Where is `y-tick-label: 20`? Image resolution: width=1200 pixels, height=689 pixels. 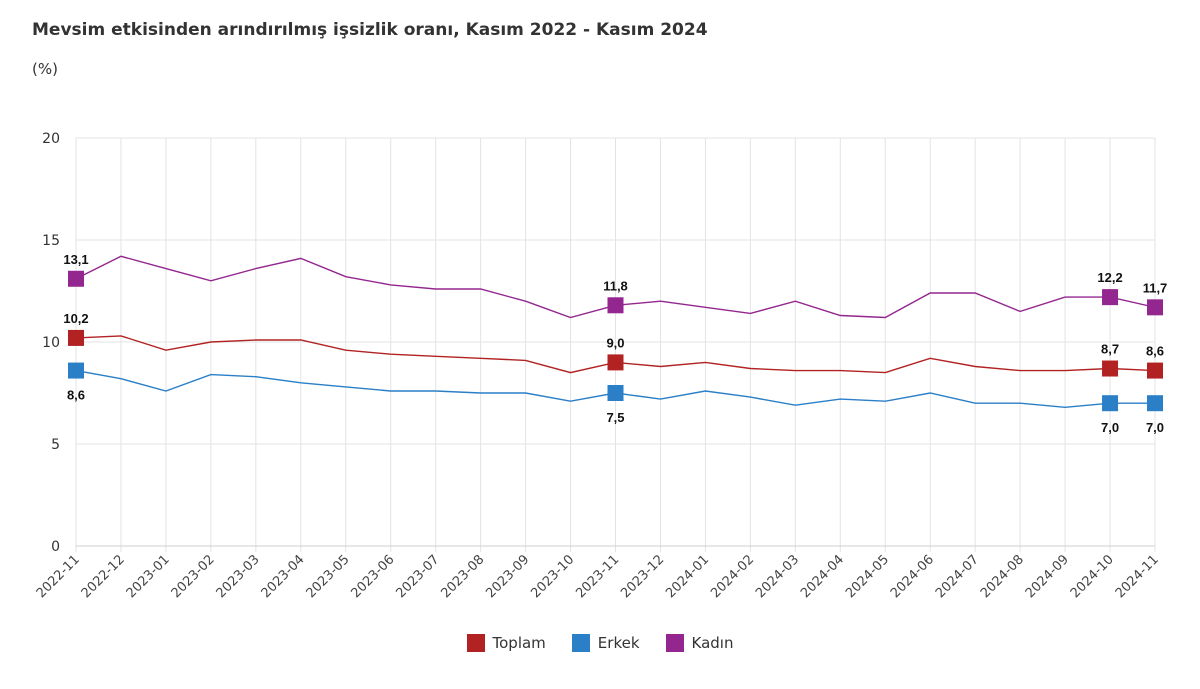
y-tick-label: 20 is located at coordinates (51, 139).